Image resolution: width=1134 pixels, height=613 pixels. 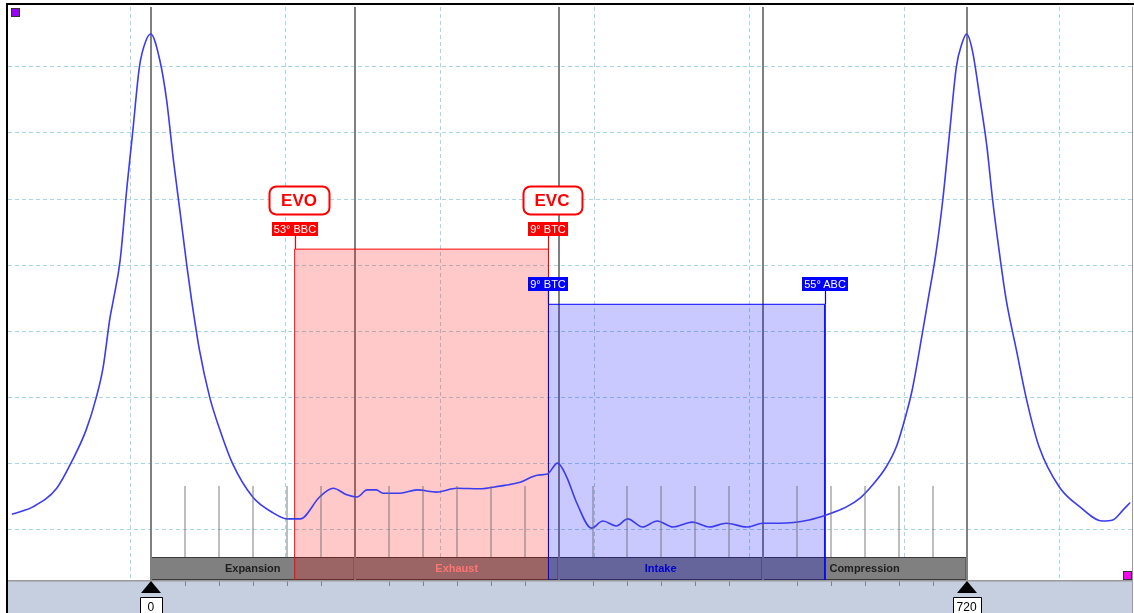 What do you see at coordinates (966, 606) in the screenshot?
I see `x-tick-label: 720` at bounding box center [966, 606].